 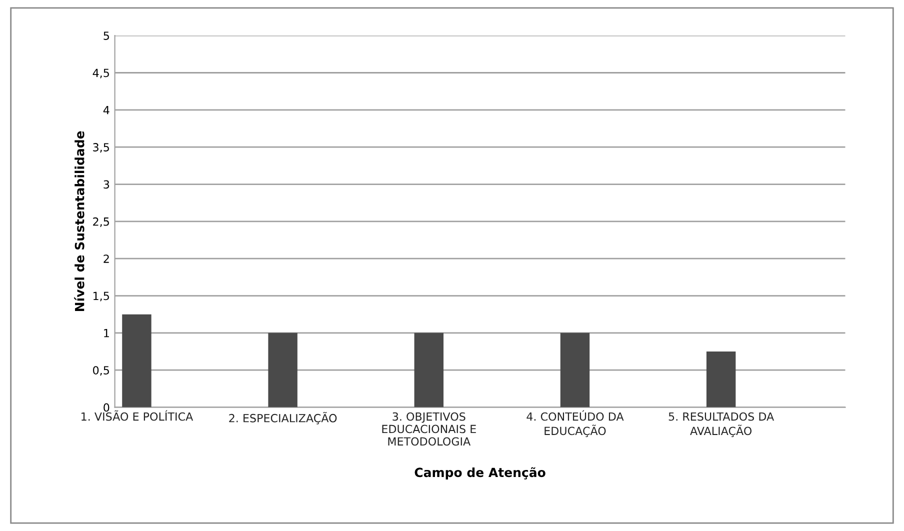 What do you see at coordinates (575, 424) in the screenshot?
I see `x-tick-label: 4. CONTEÚDO DA EDUCAÇÃO` at bounding box center [575, 424].